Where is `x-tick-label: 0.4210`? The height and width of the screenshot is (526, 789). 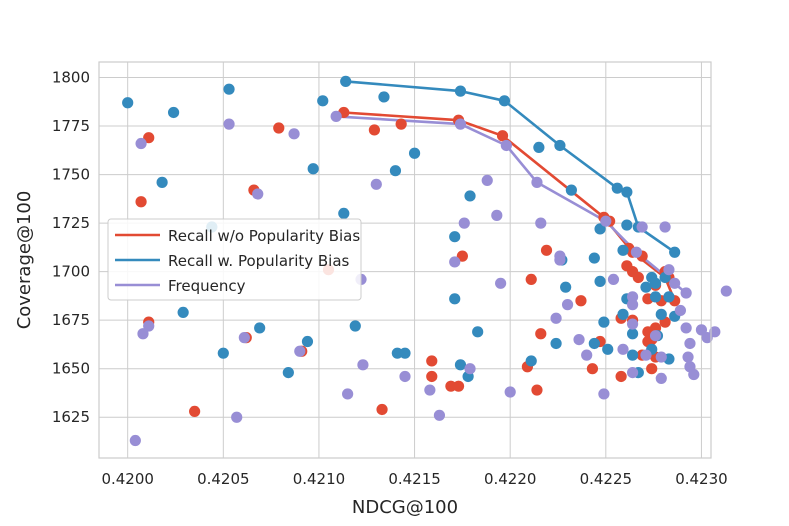 x-tick-label: 0.4210 is located at coordinates (319, 479).